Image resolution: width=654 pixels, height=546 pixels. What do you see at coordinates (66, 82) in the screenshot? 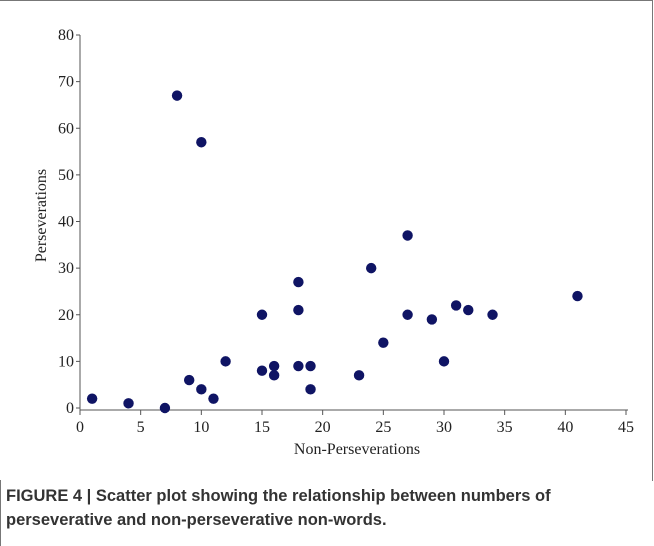
I see `y-tick-label: 70` at bounding box center [66, 82].